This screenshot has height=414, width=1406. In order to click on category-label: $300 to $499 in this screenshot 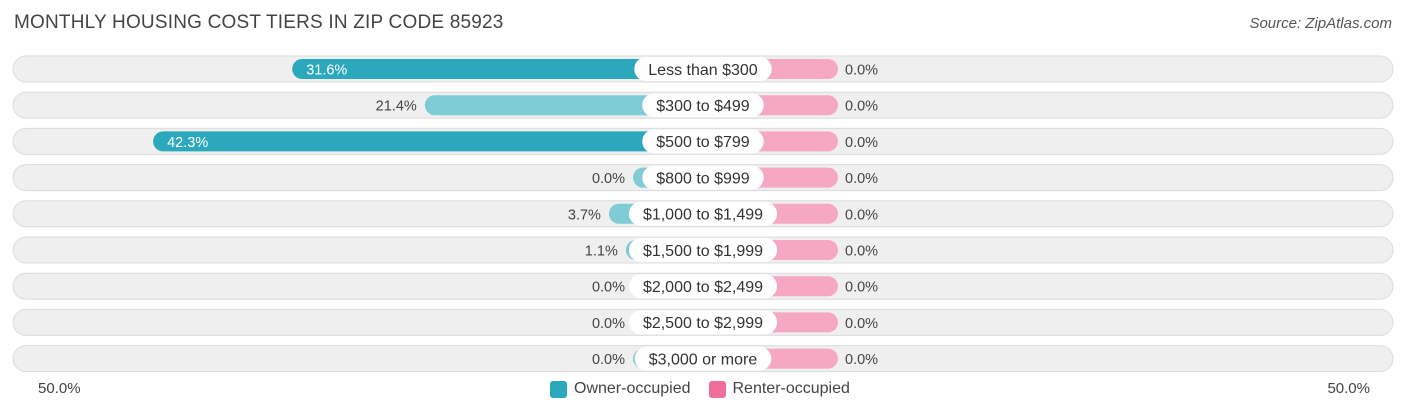, I will do `click(703, 106)`.